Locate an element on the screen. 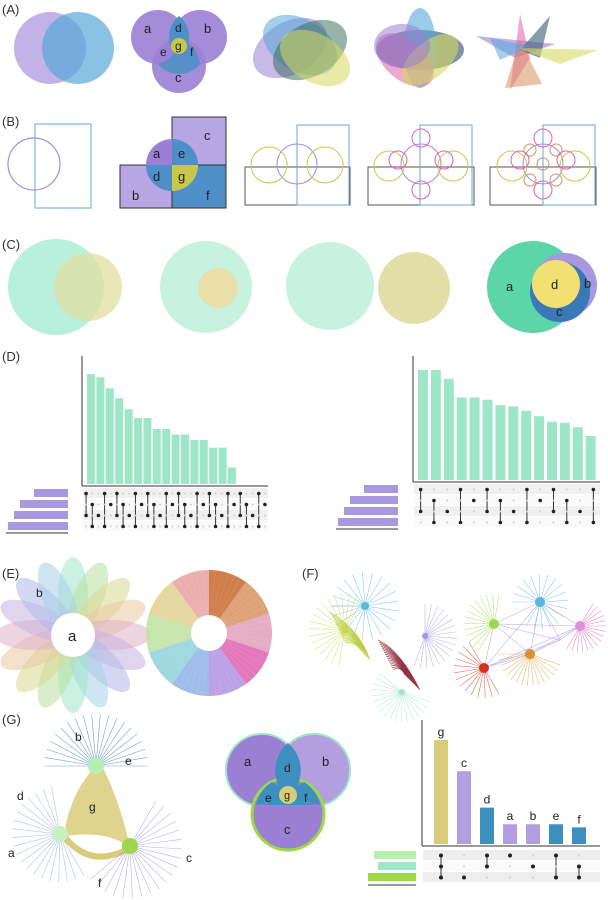 The height and width of the screenshot is (900, 608). panel-a: (A) a b c d e f g is located at coordinates (300, 47).